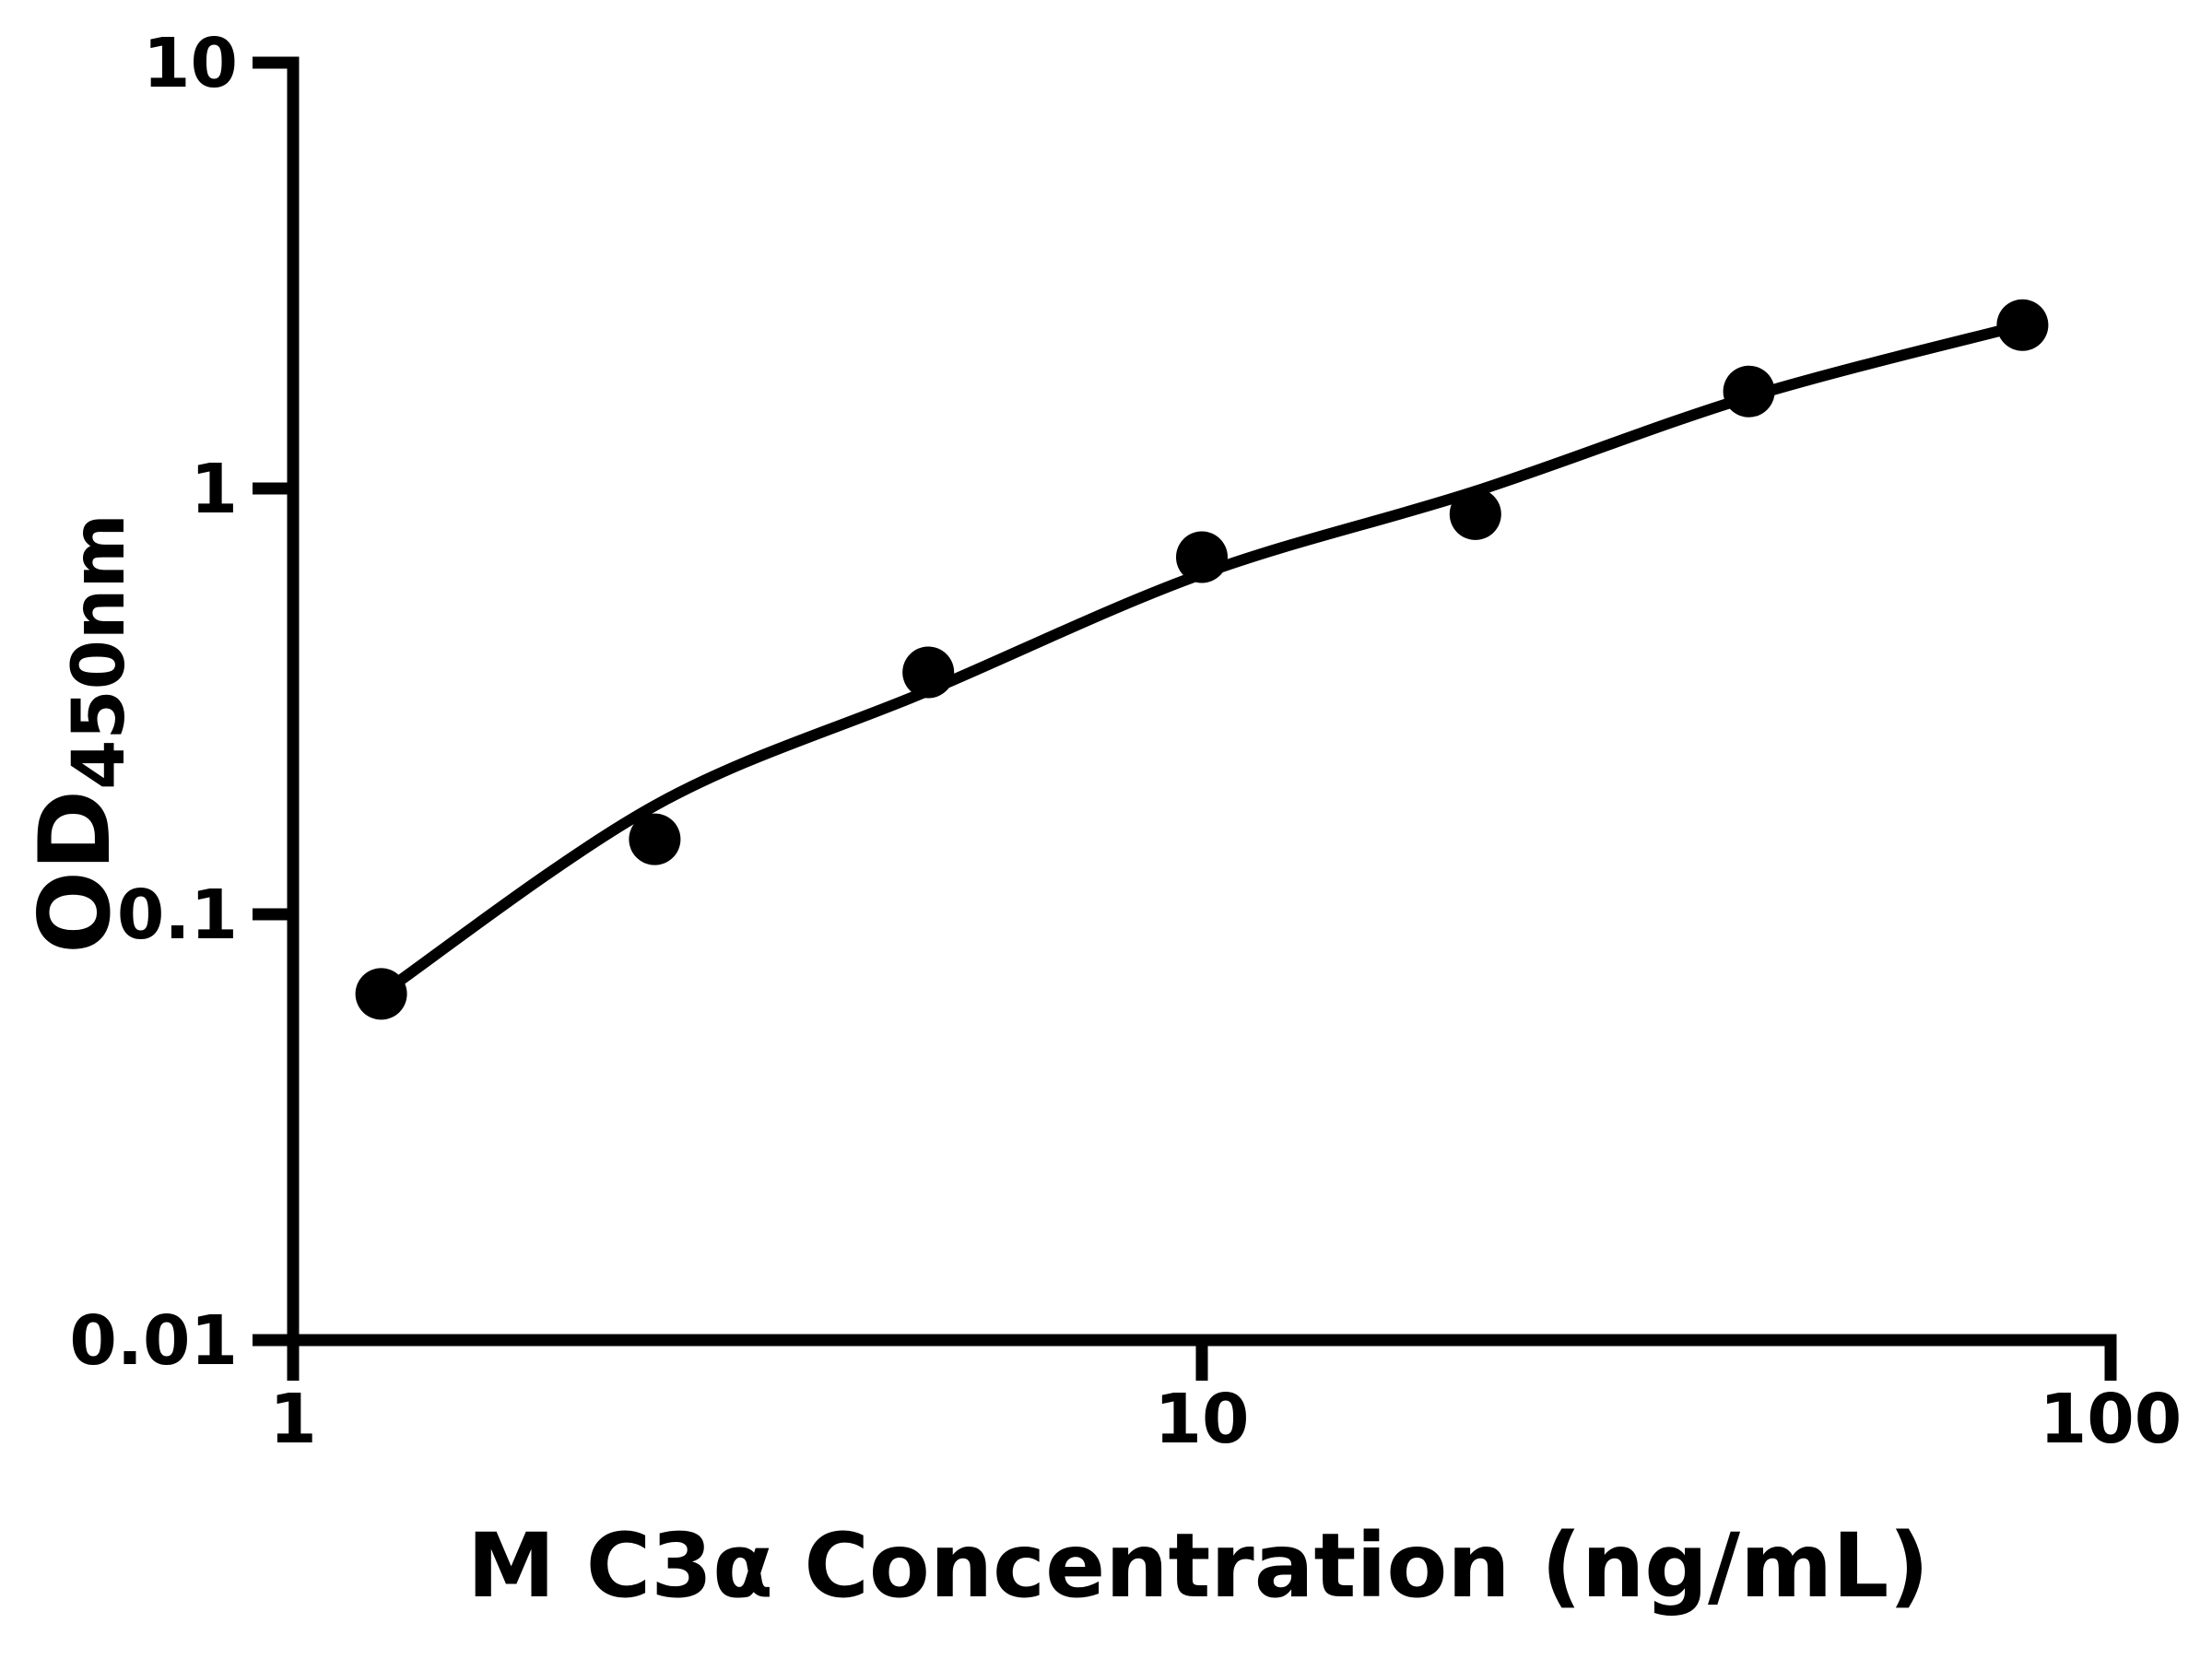 The image size is (2212, 1659). Describe the element at coordinates (75, 872) in the screenshot. I see `y-axis-title-main: OD` at that location.